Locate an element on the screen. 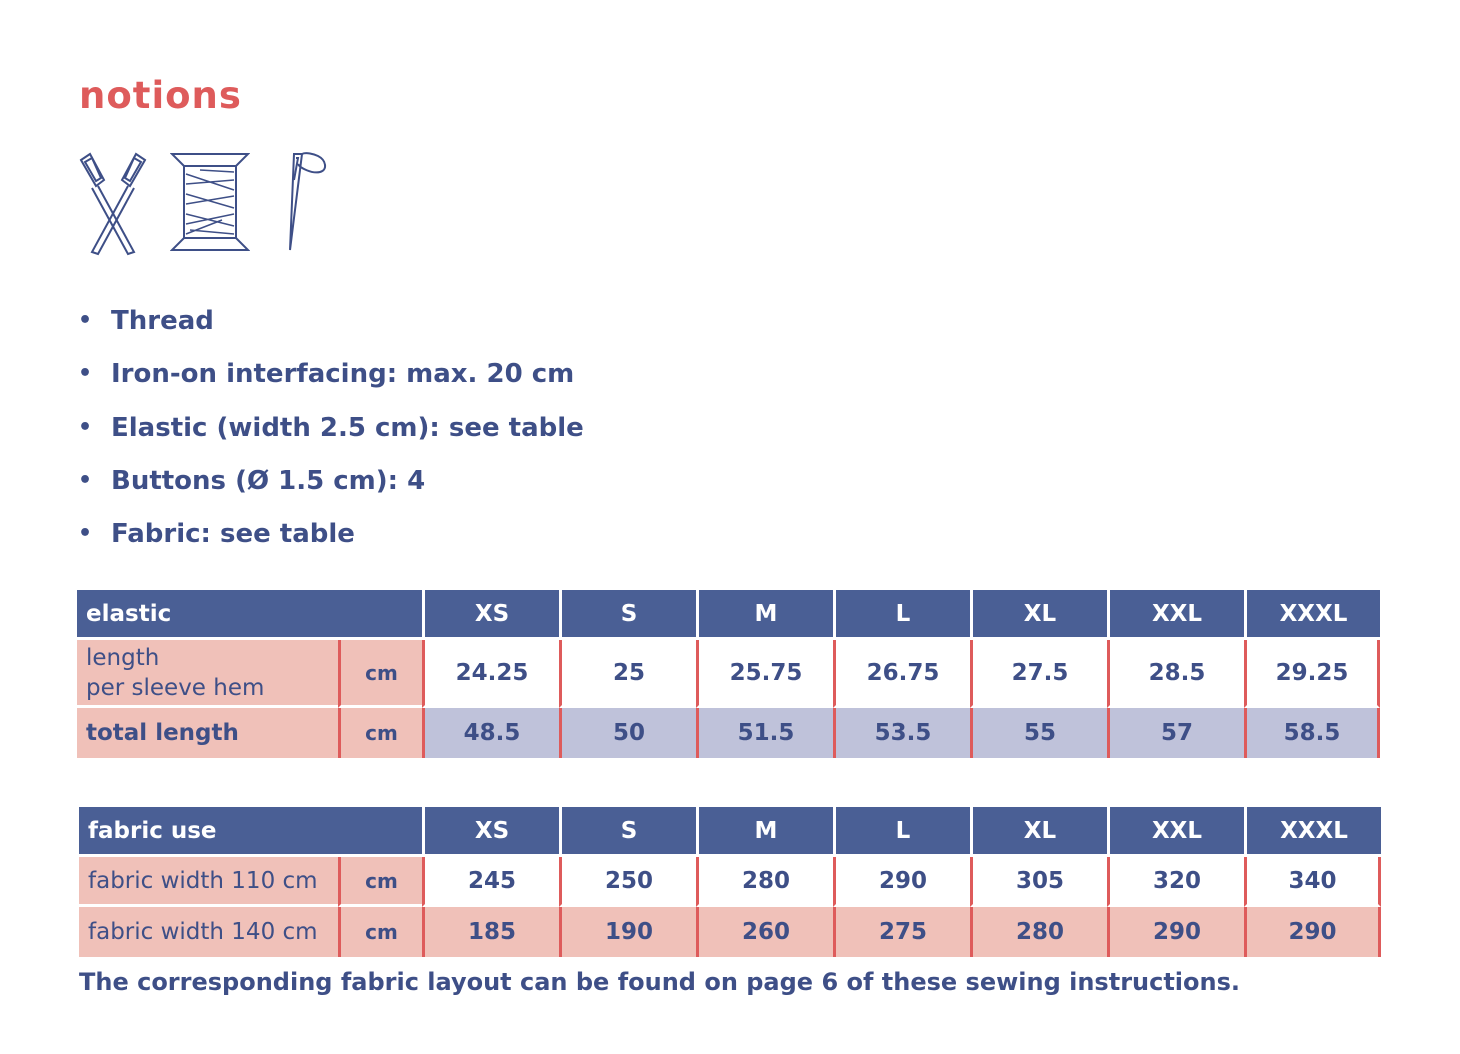 The image size is (1460, 1054). row-label-line: length is located at coordinates (123, 657).